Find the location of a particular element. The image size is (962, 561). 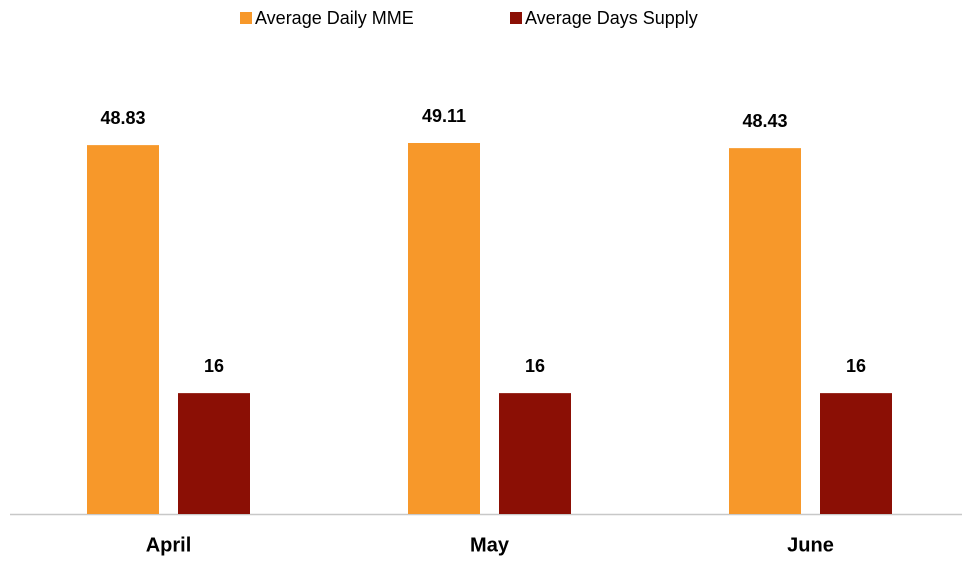

value-label: 49.11 is located at coordinates (444, 116).